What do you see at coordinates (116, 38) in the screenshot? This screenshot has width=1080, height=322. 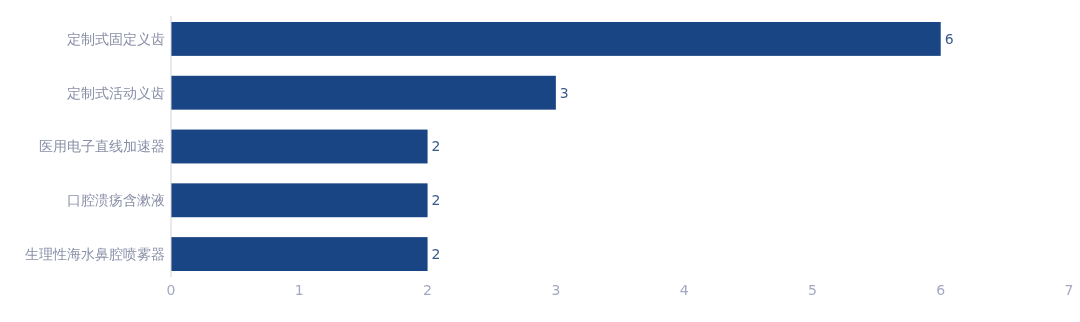 I see `y-tick-label: 定制式固定义齿` at bounding box center [116, 38].